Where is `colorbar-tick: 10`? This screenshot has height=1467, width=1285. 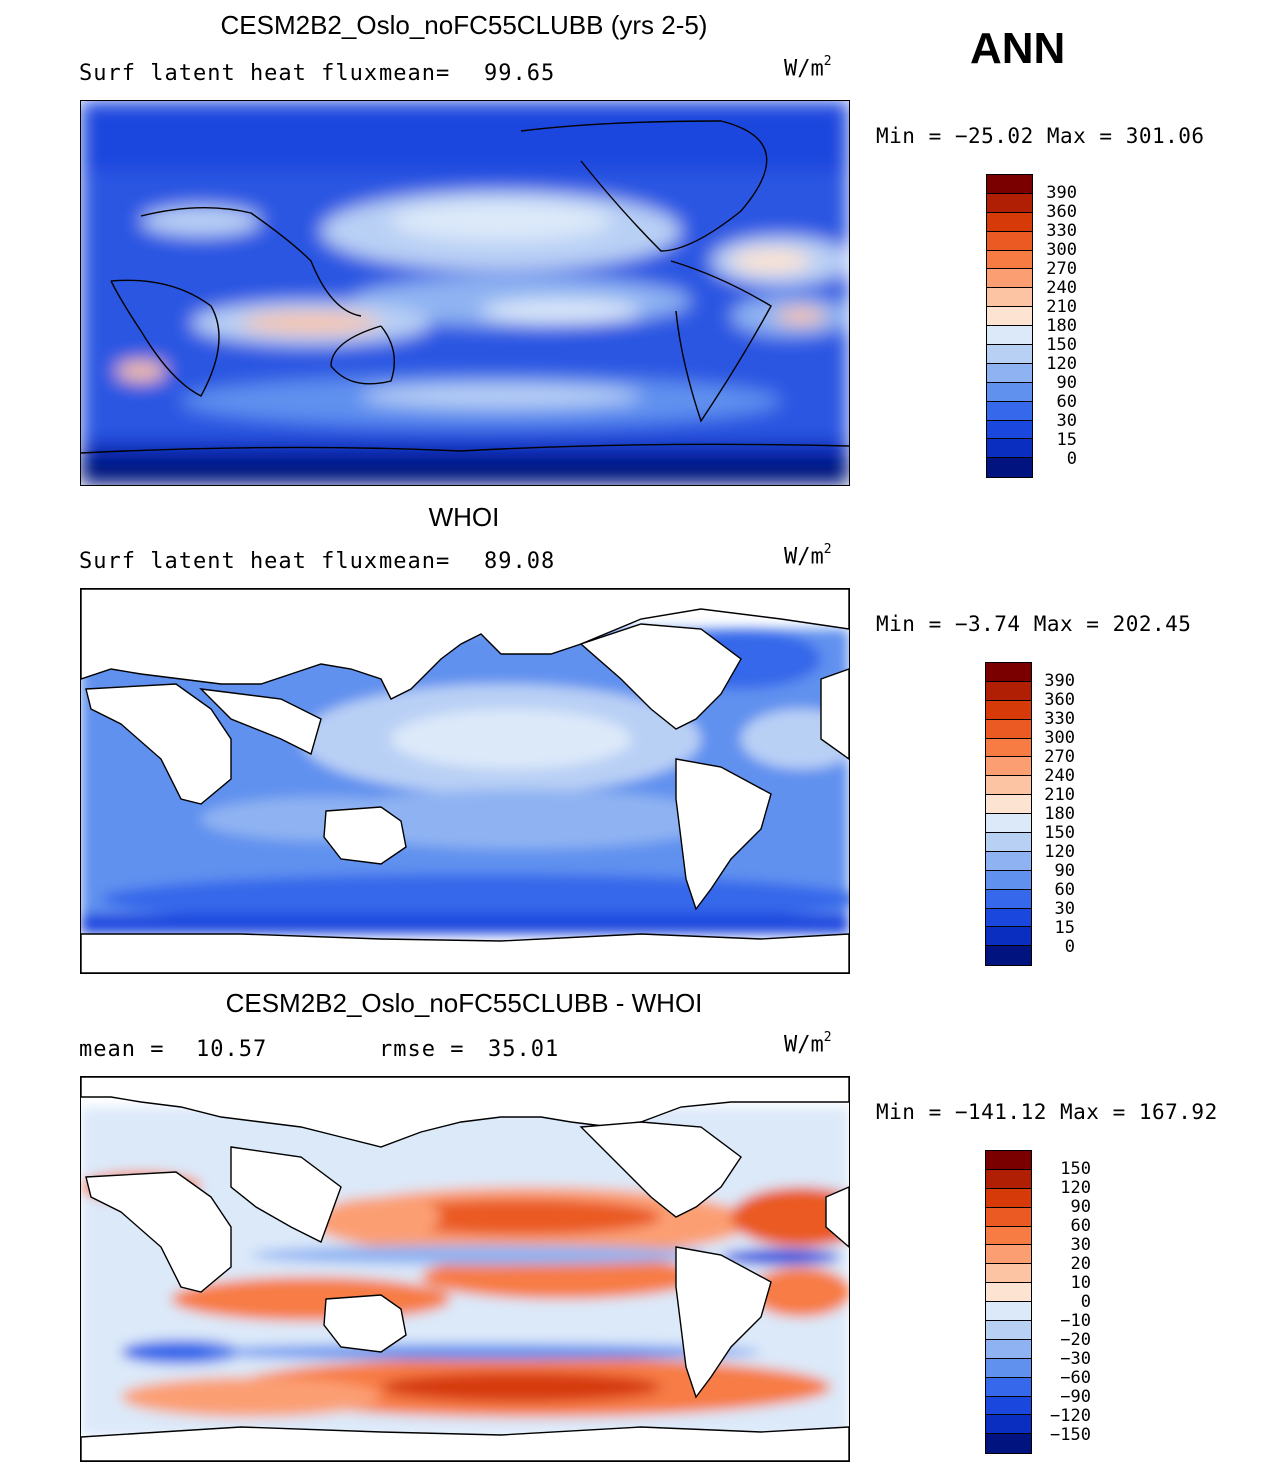 colorbar-tick: 10 is located at coordinates (1080, 1283).